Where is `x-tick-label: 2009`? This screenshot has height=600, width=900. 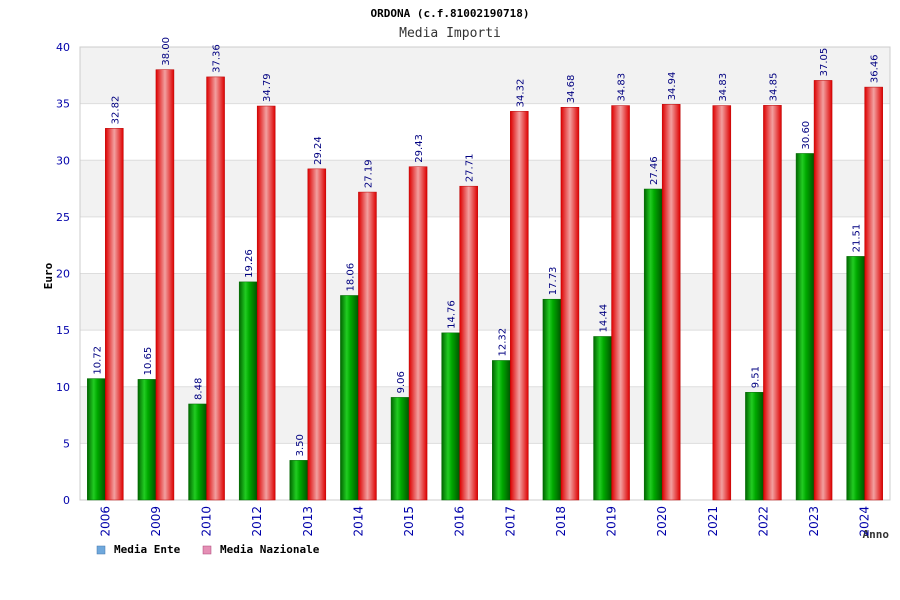 x-tick-label: 2009 is located at coordinates (156, 521).